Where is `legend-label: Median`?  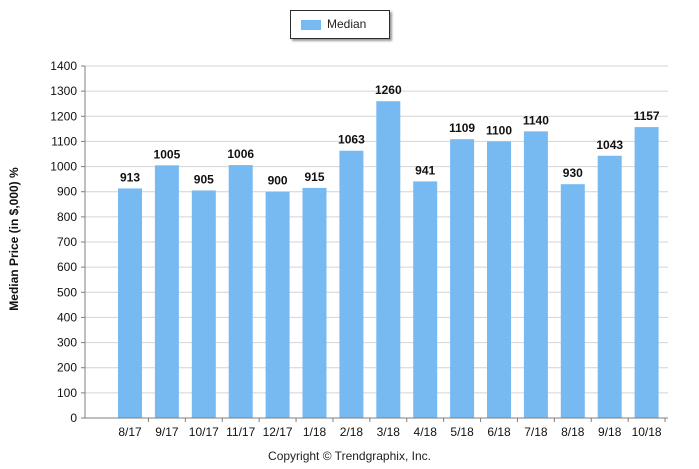 legend-label: Median is located at coordinates (347, 24).